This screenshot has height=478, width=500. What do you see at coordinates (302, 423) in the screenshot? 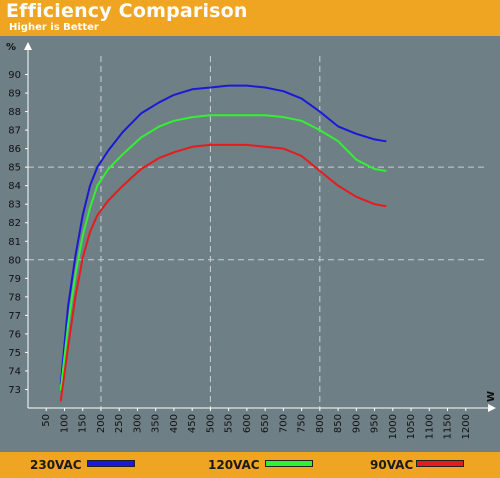
I see `x-tick-label: 750` at bounding box center [302, 423].